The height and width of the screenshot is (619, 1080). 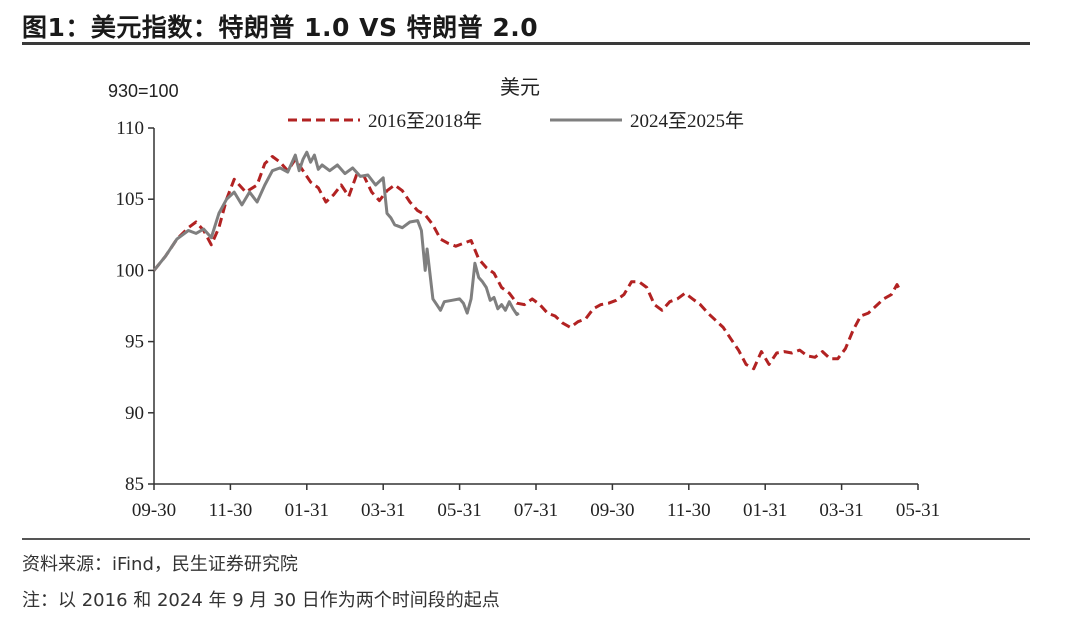 What do you see at coordinates (687, 121) in the screenshot?
I see `legend-label-2024: 2024至2025年` at bounding box center [687, 121].